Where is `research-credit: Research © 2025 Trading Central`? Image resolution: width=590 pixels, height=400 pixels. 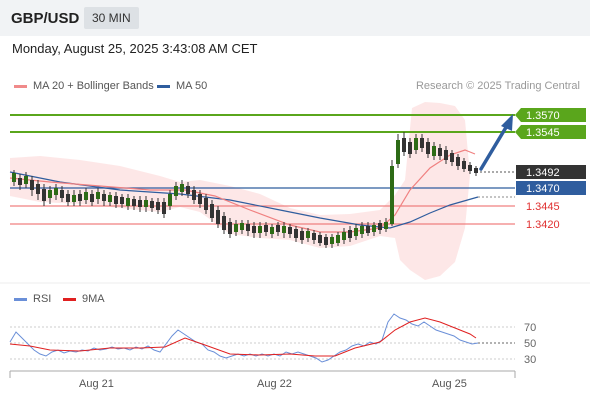
research-credit: Research © 2025 Trading Central is located at coordinates (497, 86).